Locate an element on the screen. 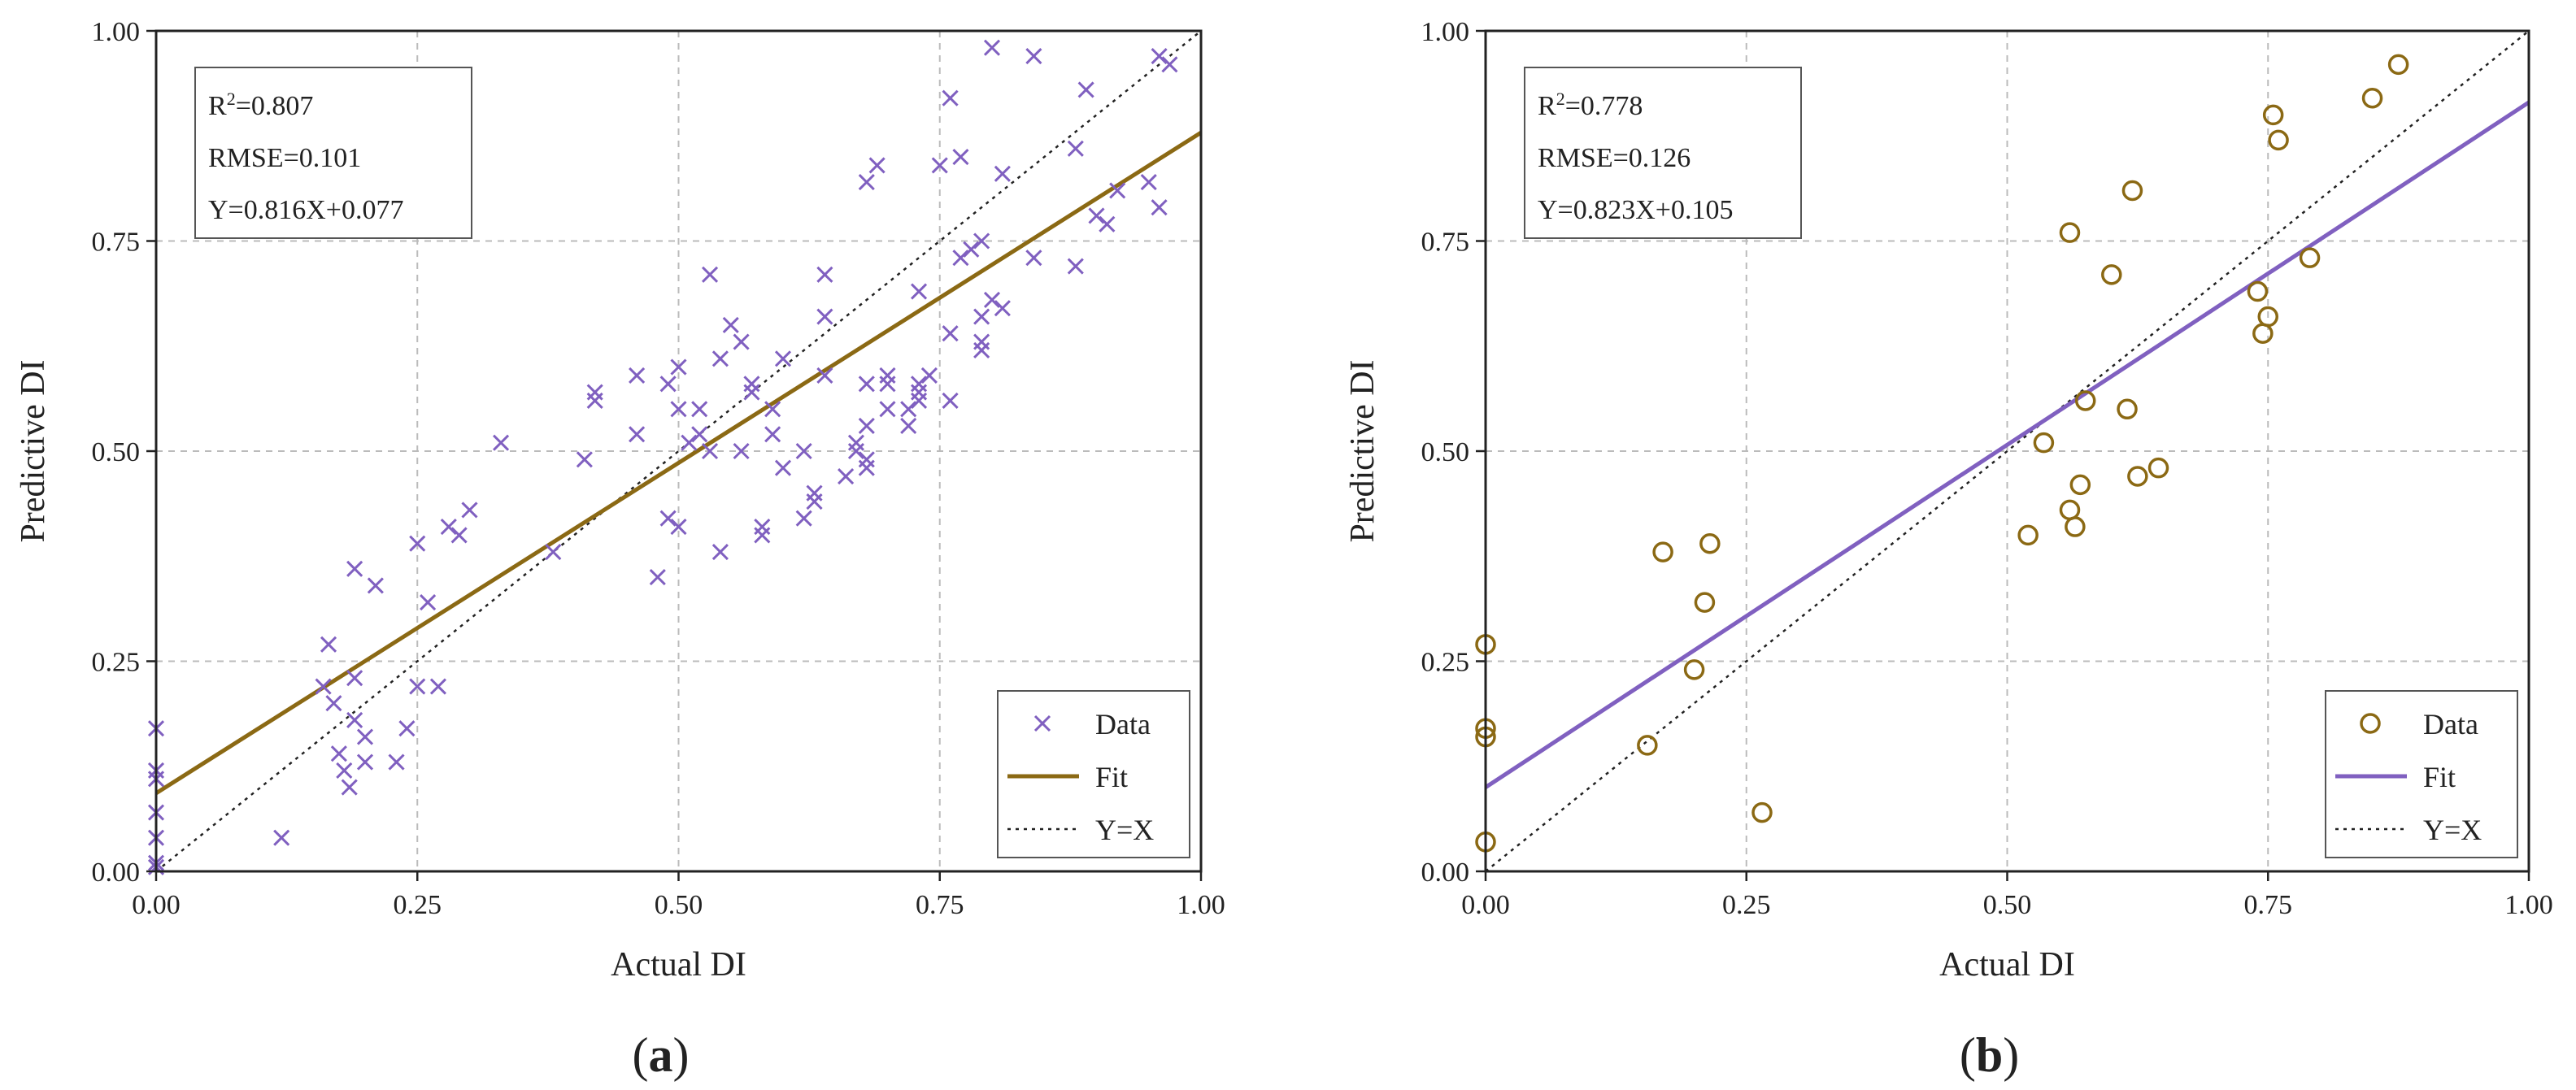 The image size is (2576, 1090). legend: Data Fit Y=X is located at coordinates (1094, 774).